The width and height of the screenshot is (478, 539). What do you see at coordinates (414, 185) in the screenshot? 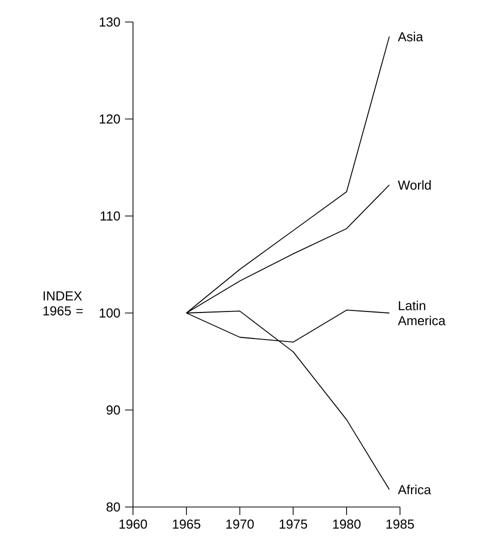
I see `series-label: World` at bounding box center [414, 185].